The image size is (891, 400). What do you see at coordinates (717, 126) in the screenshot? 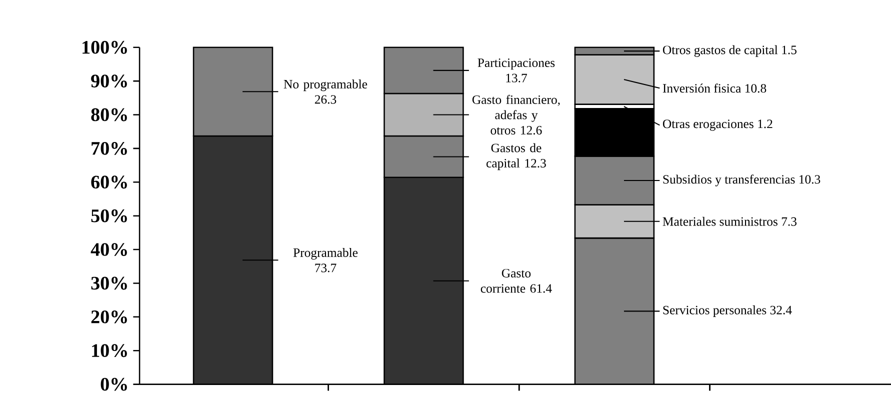
I see `series-label: Otras erogaciones 1.2` at bounding box center [717, 126].